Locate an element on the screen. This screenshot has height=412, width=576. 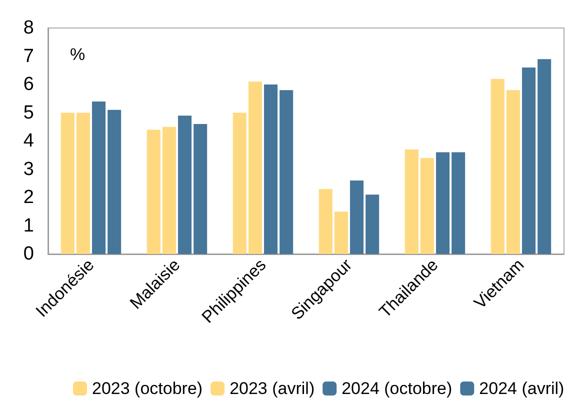
legend-label: 2024 (octobre) is located at coordinates (397, 388).